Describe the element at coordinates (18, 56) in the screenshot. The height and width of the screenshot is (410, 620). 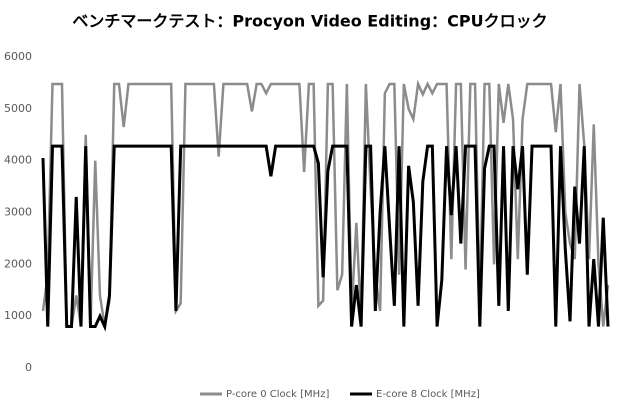
I see `y-tick-label: 6000` at that location.